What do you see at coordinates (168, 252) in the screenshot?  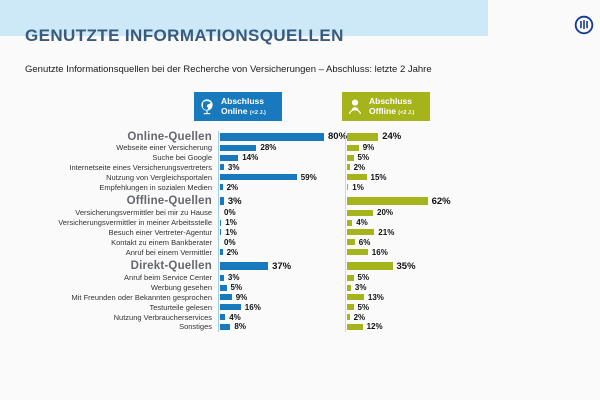 I see `row-label: Anruf bei einem Vermittler` at bounding box center [168, 252].